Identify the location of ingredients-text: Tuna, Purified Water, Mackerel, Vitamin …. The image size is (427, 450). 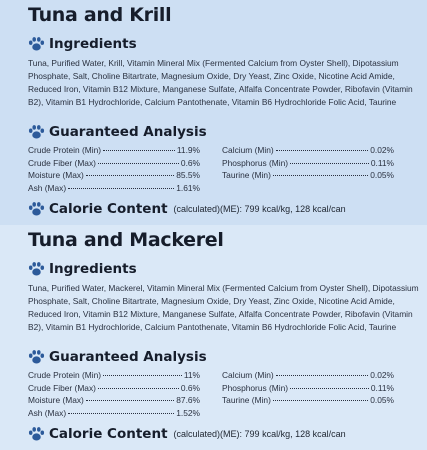
(223, 307).